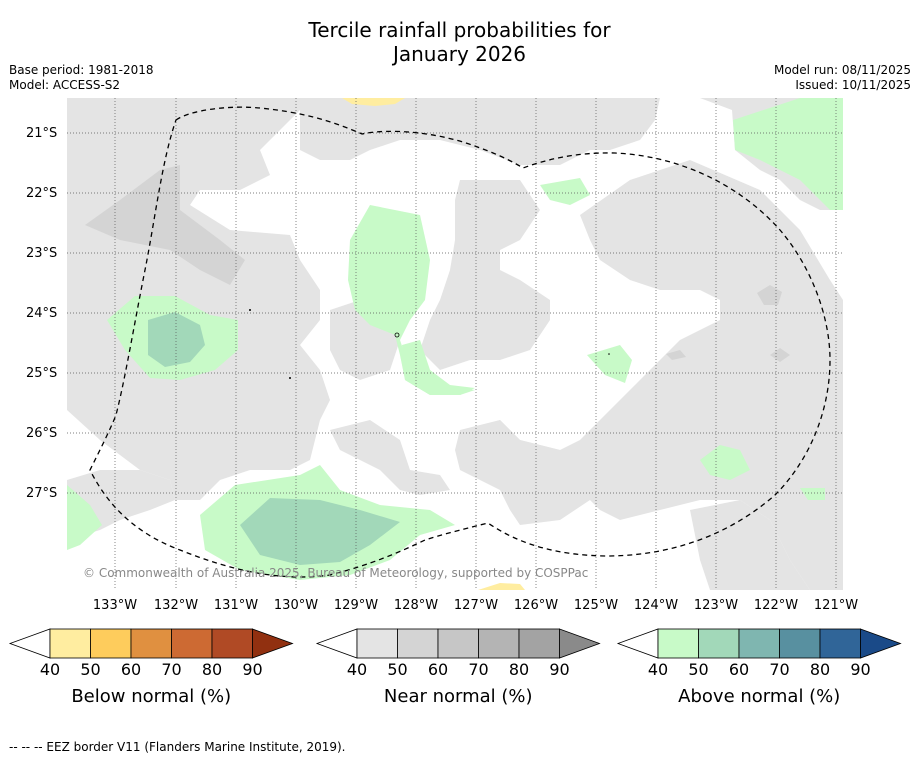  I want to click on colorbar-1-tick: 40, so click(357, 669).